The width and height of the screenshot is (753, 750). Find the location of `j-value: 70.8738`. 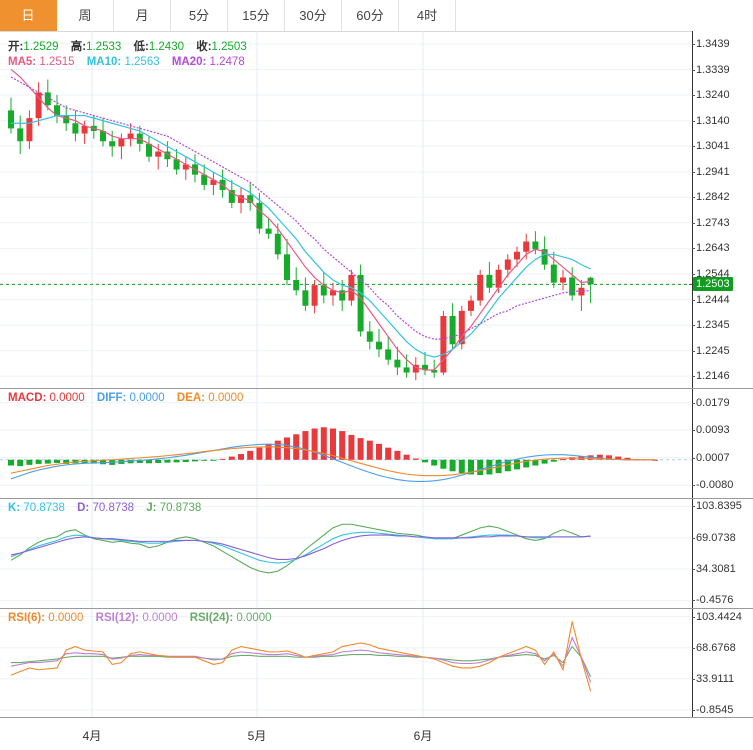

j-value: 70.8738 is located at coordinates (180, 508).